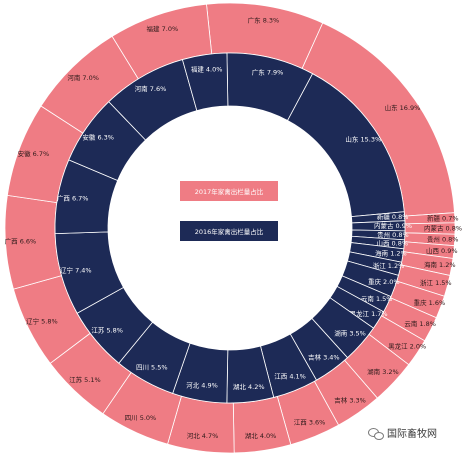  I want to click on outer-slice-label-17: 江苏 5.1%, so click(85, 379).